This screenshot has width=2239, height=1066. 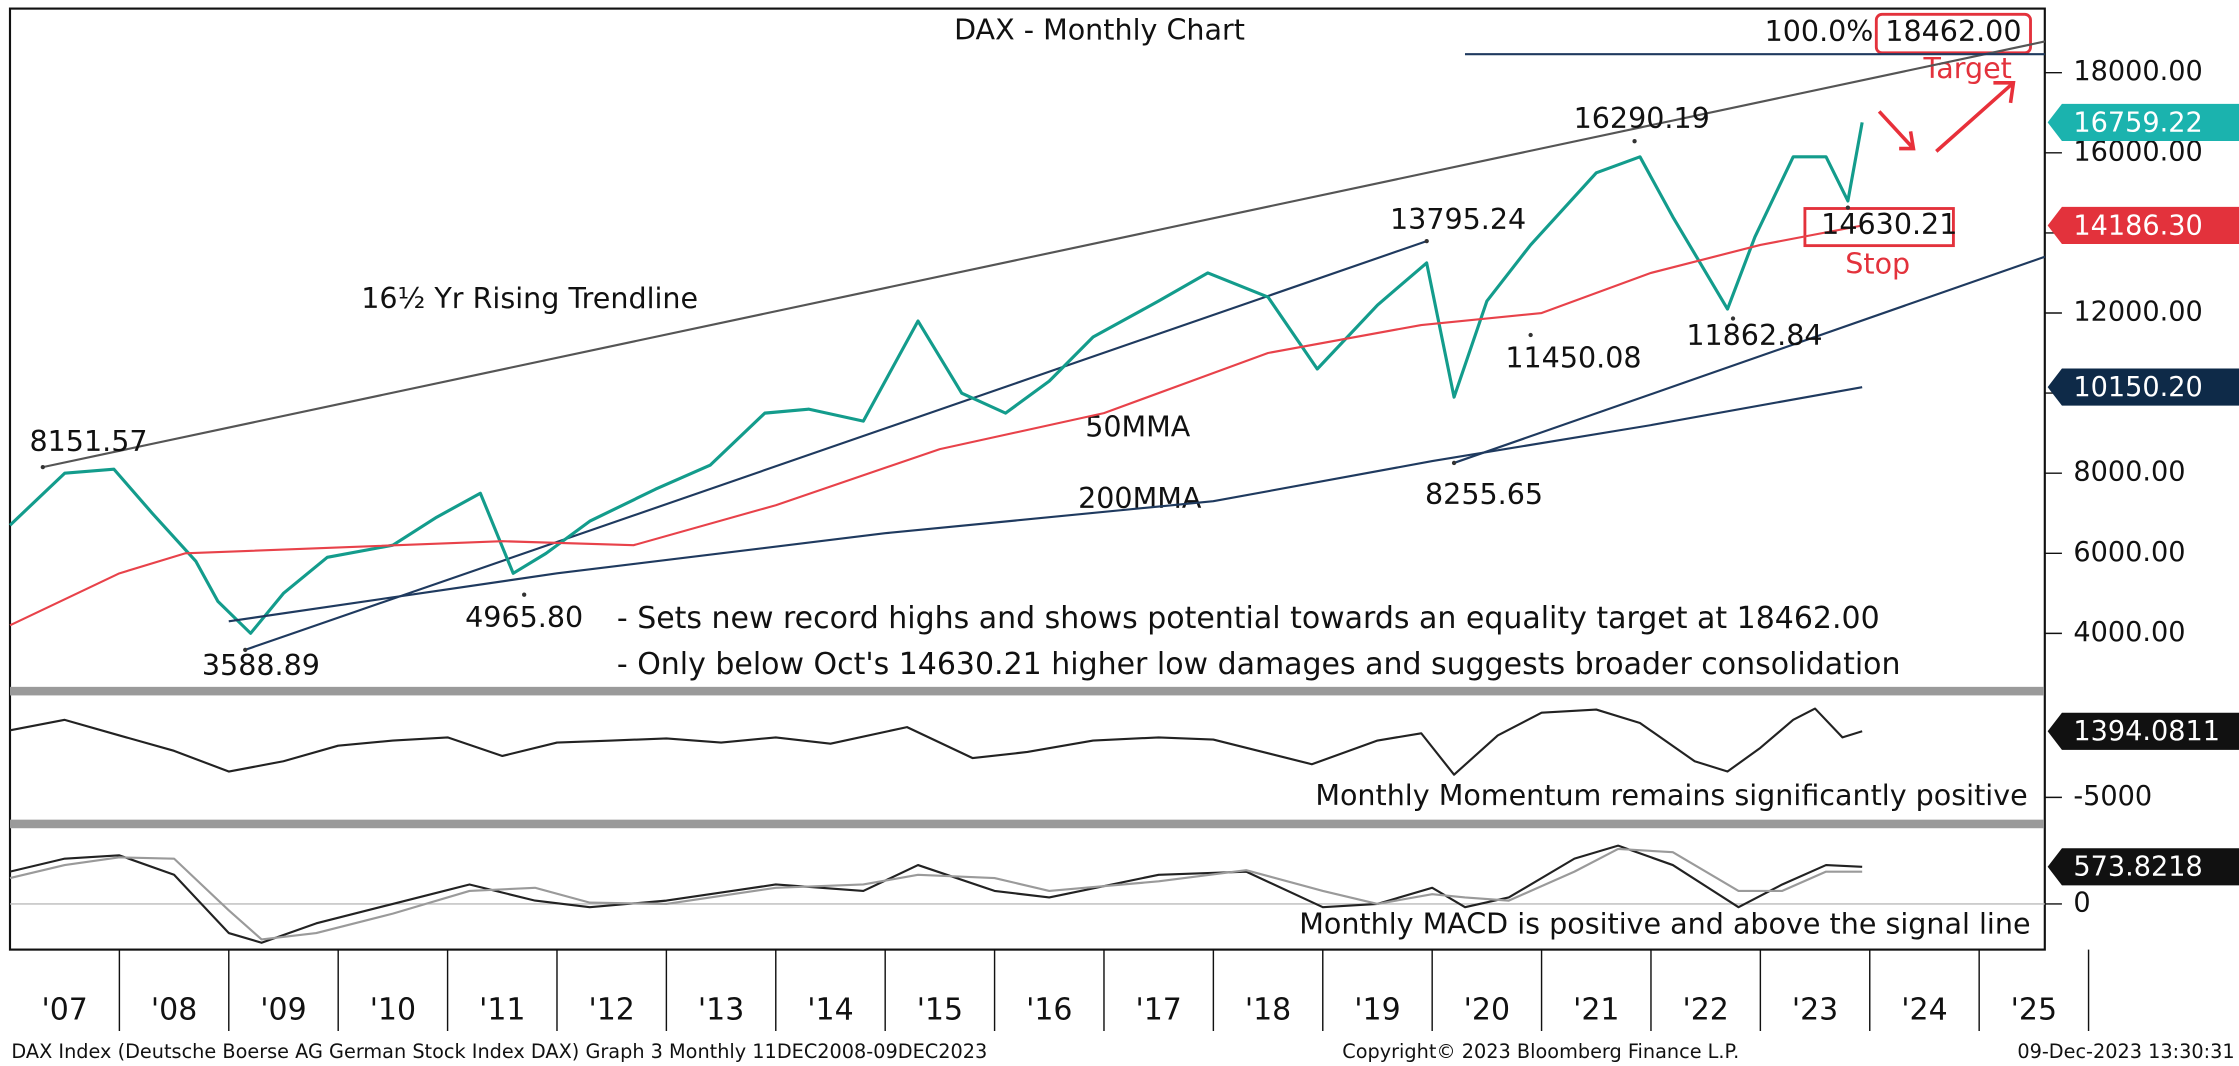 I want to click on trendline, so click(x=1749, y=359).